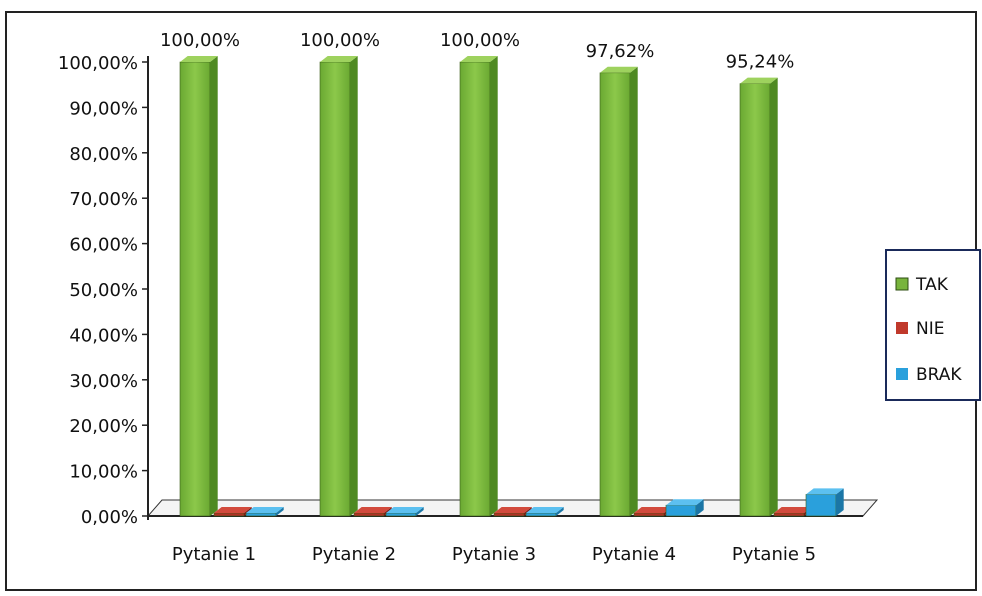  What do you see at coordinates (620, 51) in the screenshot?
I see `data-label-tak: 97,62%` at bounding box center [620, 51].